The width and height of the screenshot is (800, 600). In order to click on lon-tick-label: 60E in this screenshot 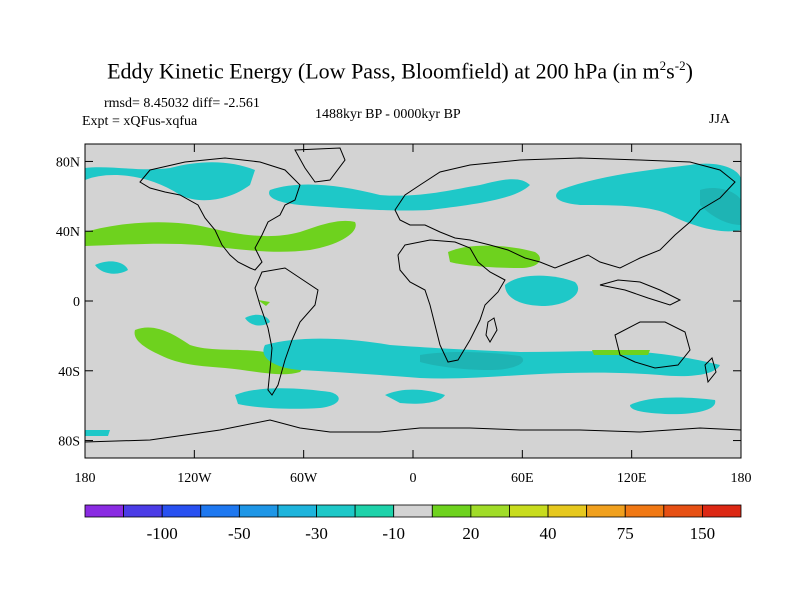, I will do `click(522, 478)`.